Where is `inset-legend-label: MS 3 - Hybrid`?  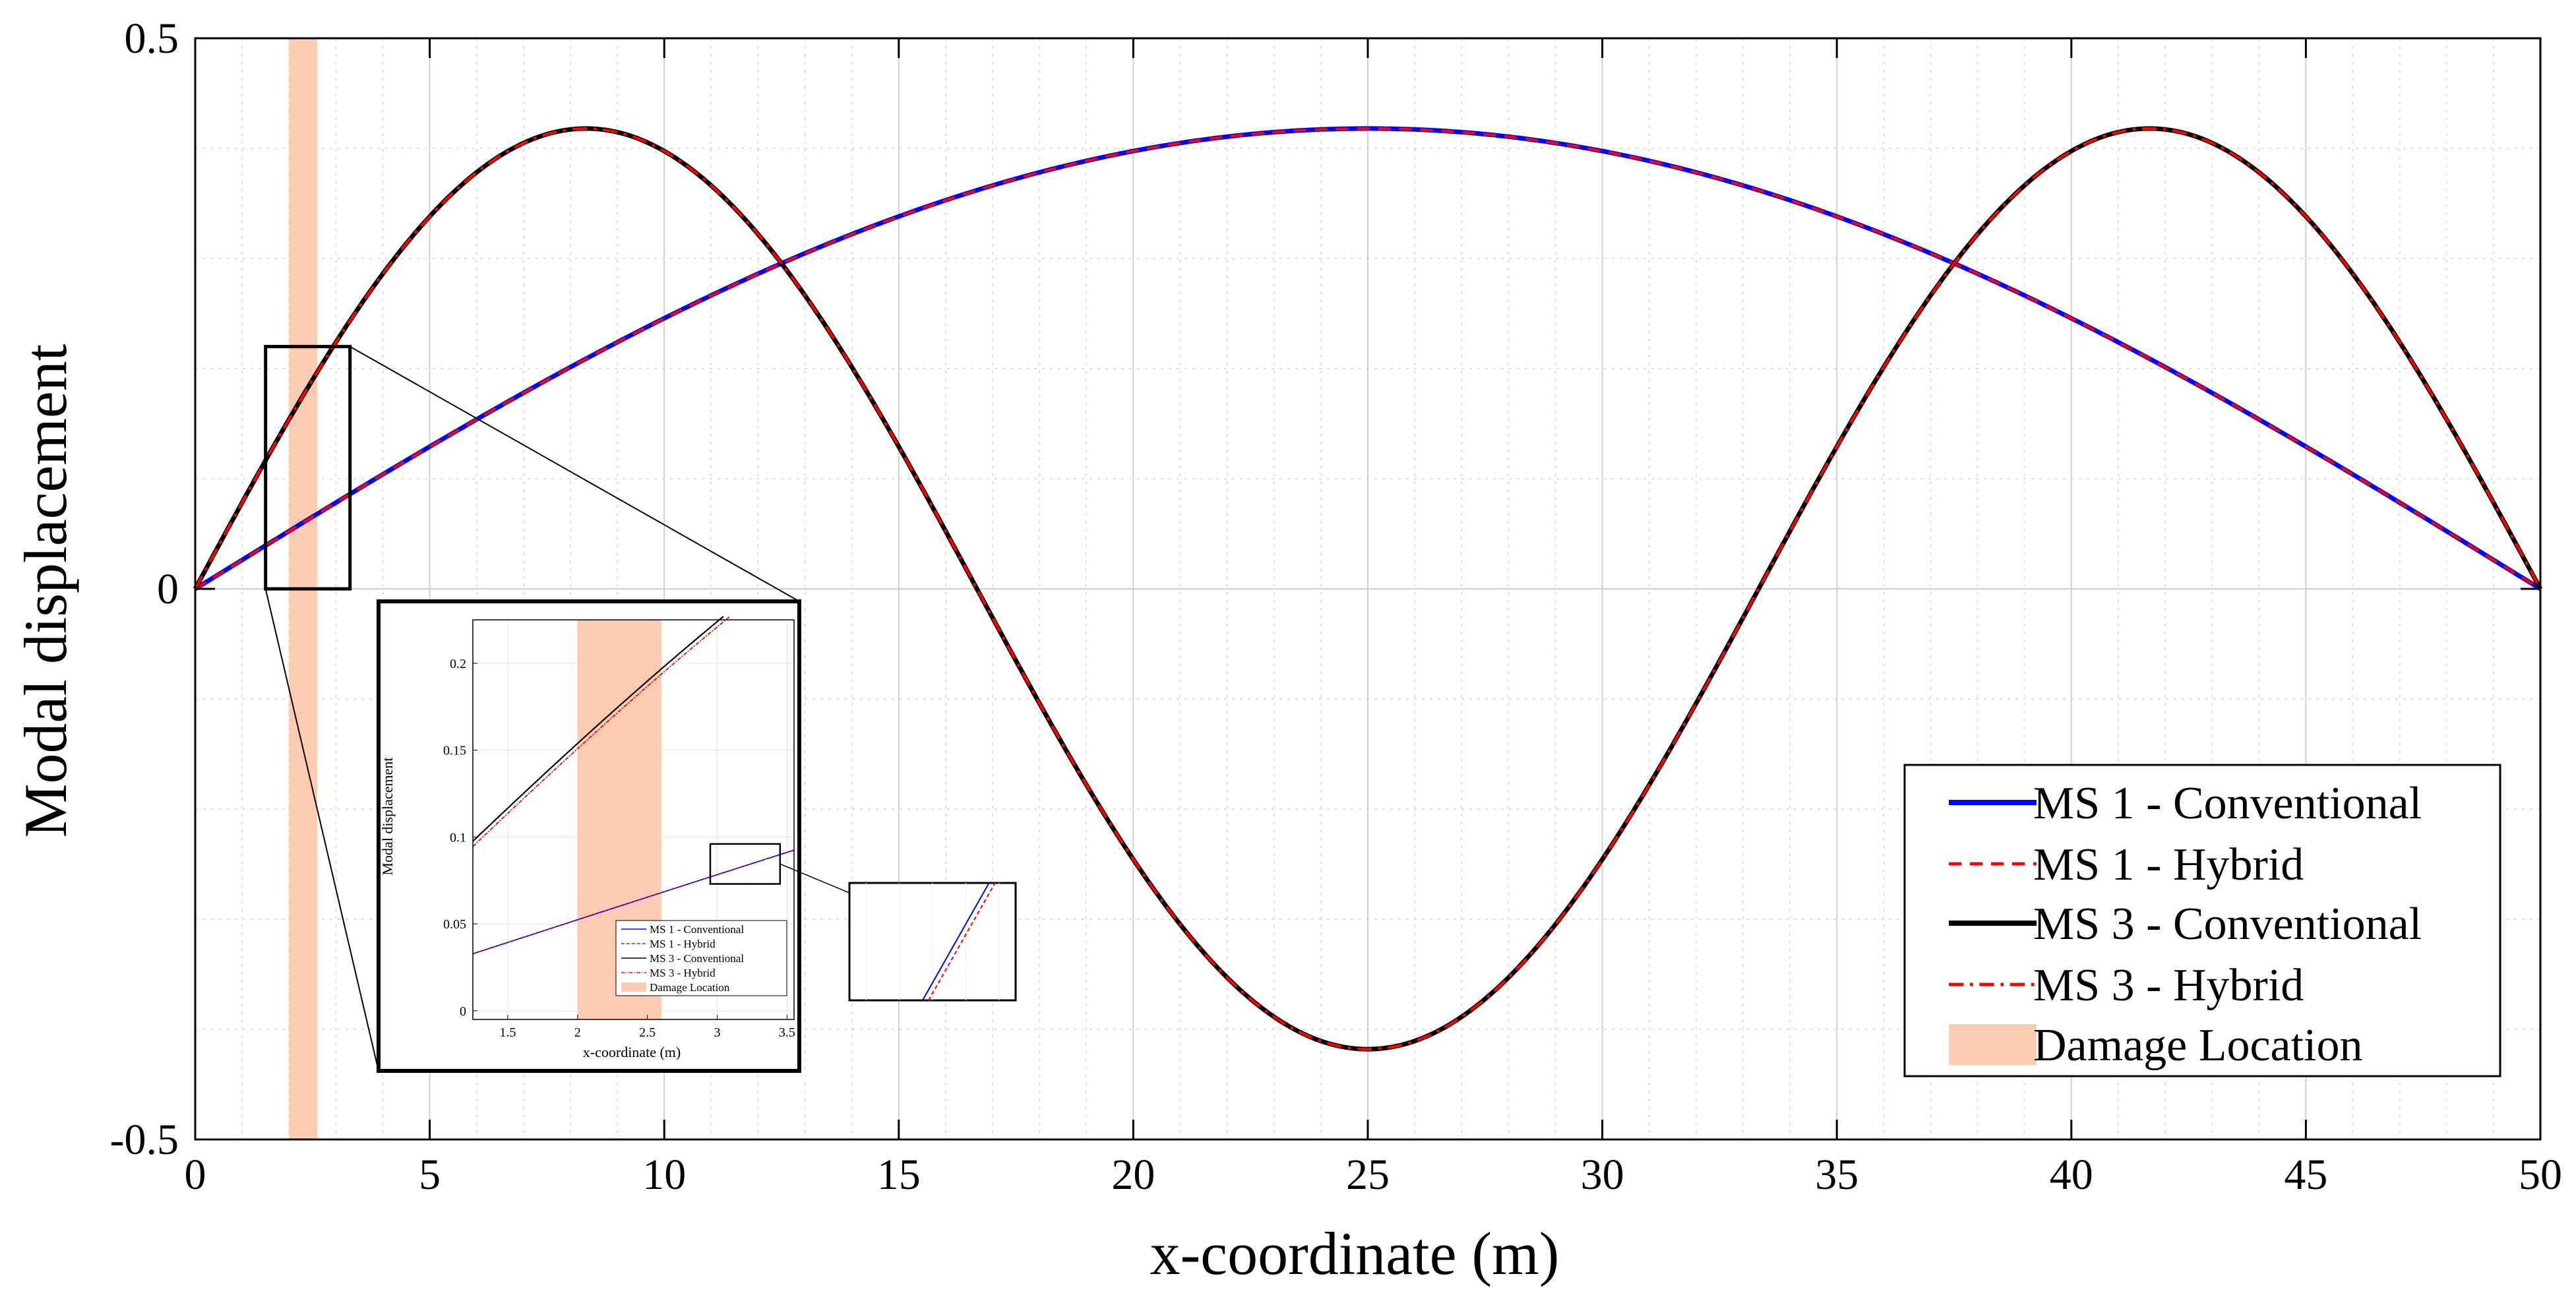 inset-legend-label: MS 3 - Hybrid is located at coordinates (683, 973).